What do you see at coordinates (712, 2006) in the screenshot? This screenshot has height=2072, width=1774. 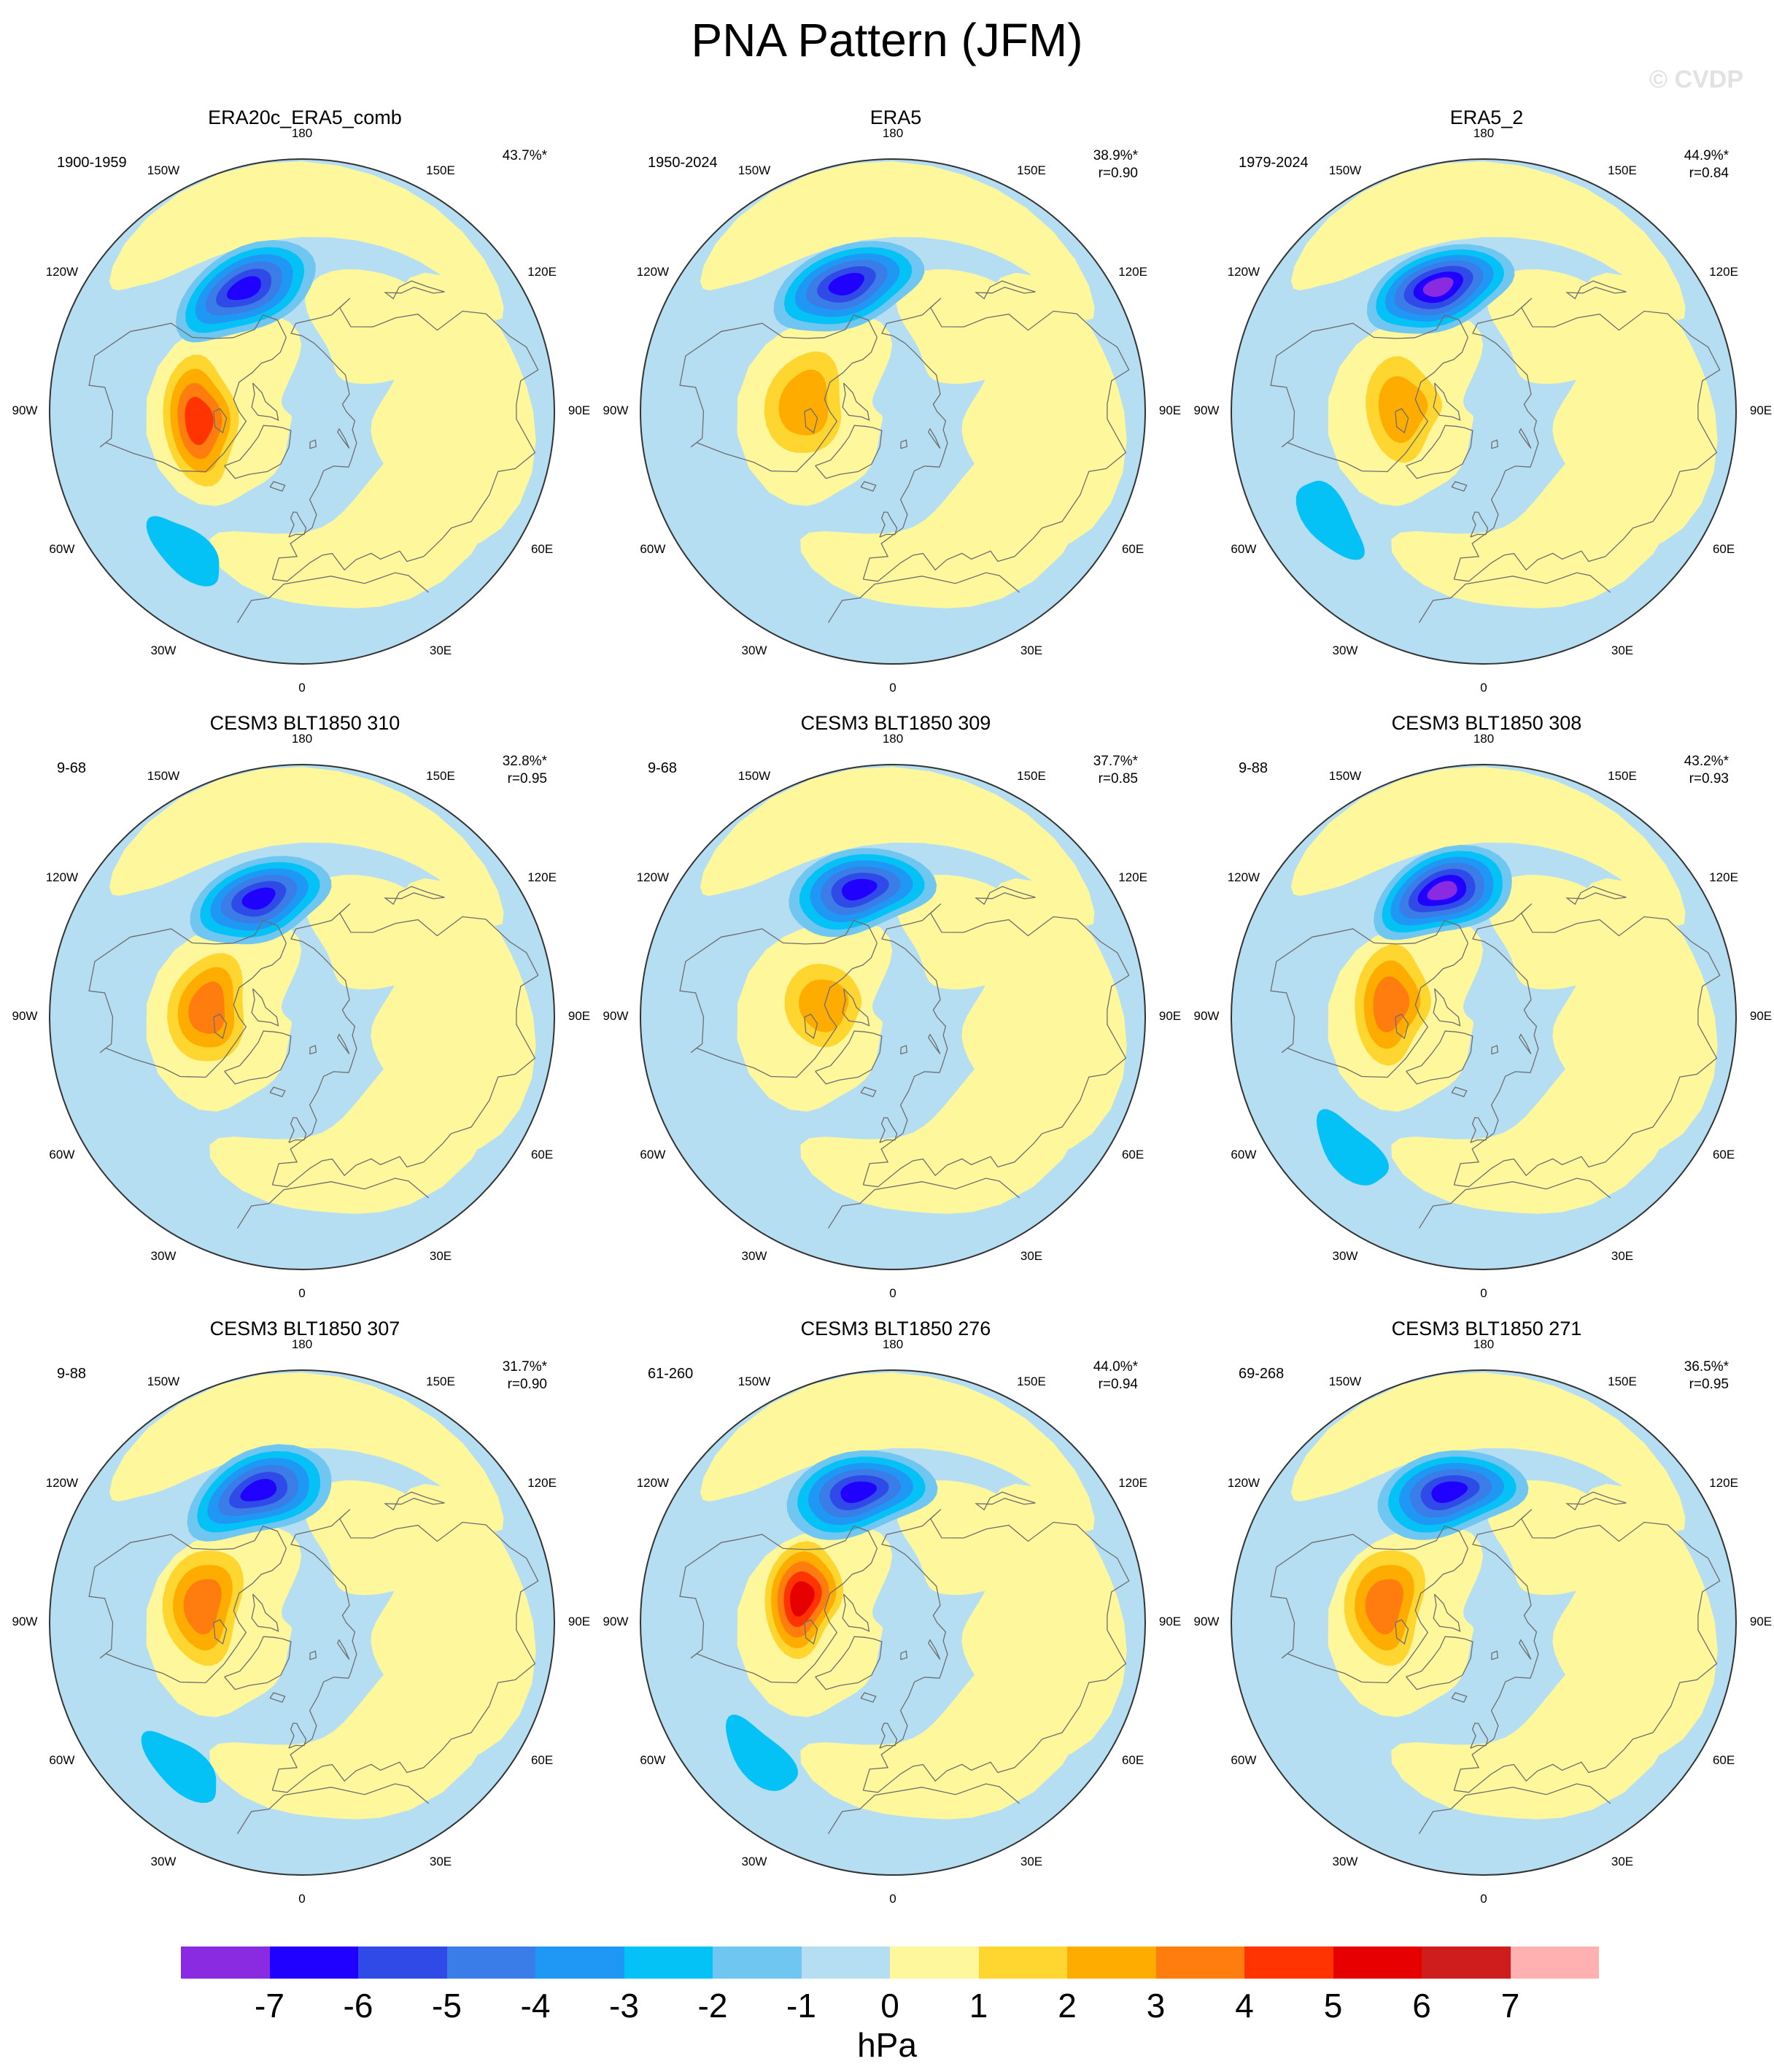 I see `colorbar-tick-label: -2` at bounding box center [712, 2006].